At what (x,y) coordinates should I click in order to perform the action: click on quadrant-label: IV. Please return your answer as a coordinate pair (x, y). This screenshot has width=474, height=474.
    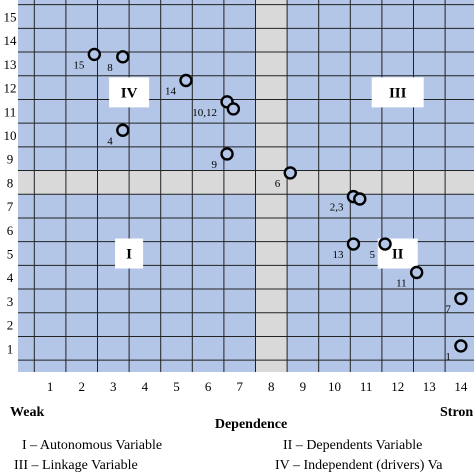
    Looking at the image, I should click on (129, 93).